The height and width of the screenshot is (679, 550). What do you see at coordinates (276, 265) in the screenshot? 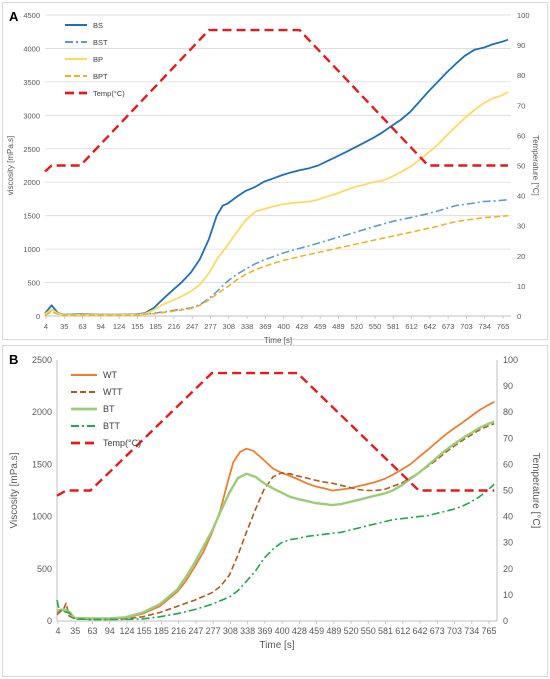
I see `series-line-bpt` at bounding box center [276, 265].